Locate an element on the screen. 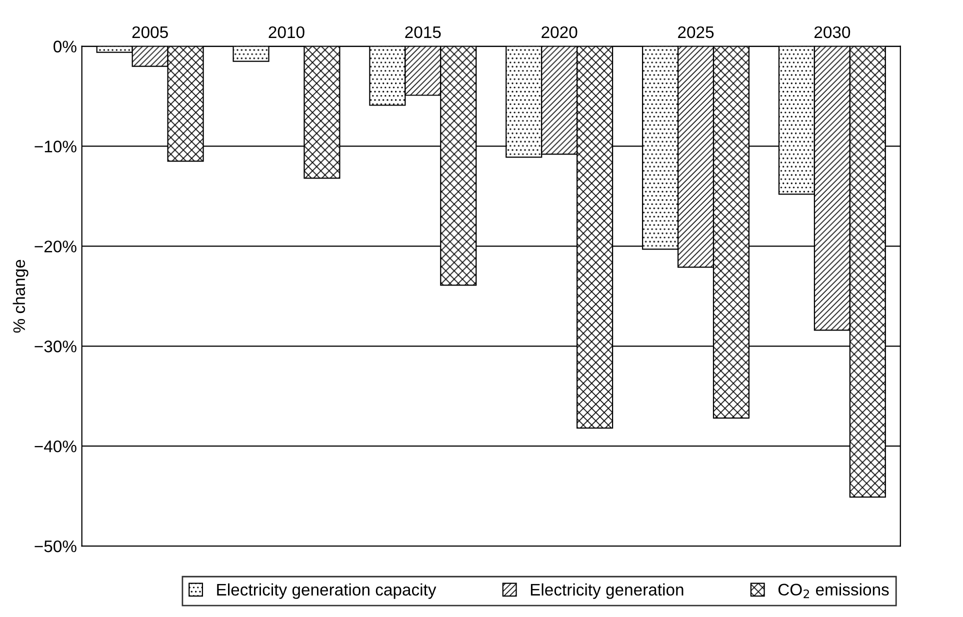 Image resolution: width=963 pixels, height=617 pixels. legend-label: Electricity generation is located at coordinates (607, 591).